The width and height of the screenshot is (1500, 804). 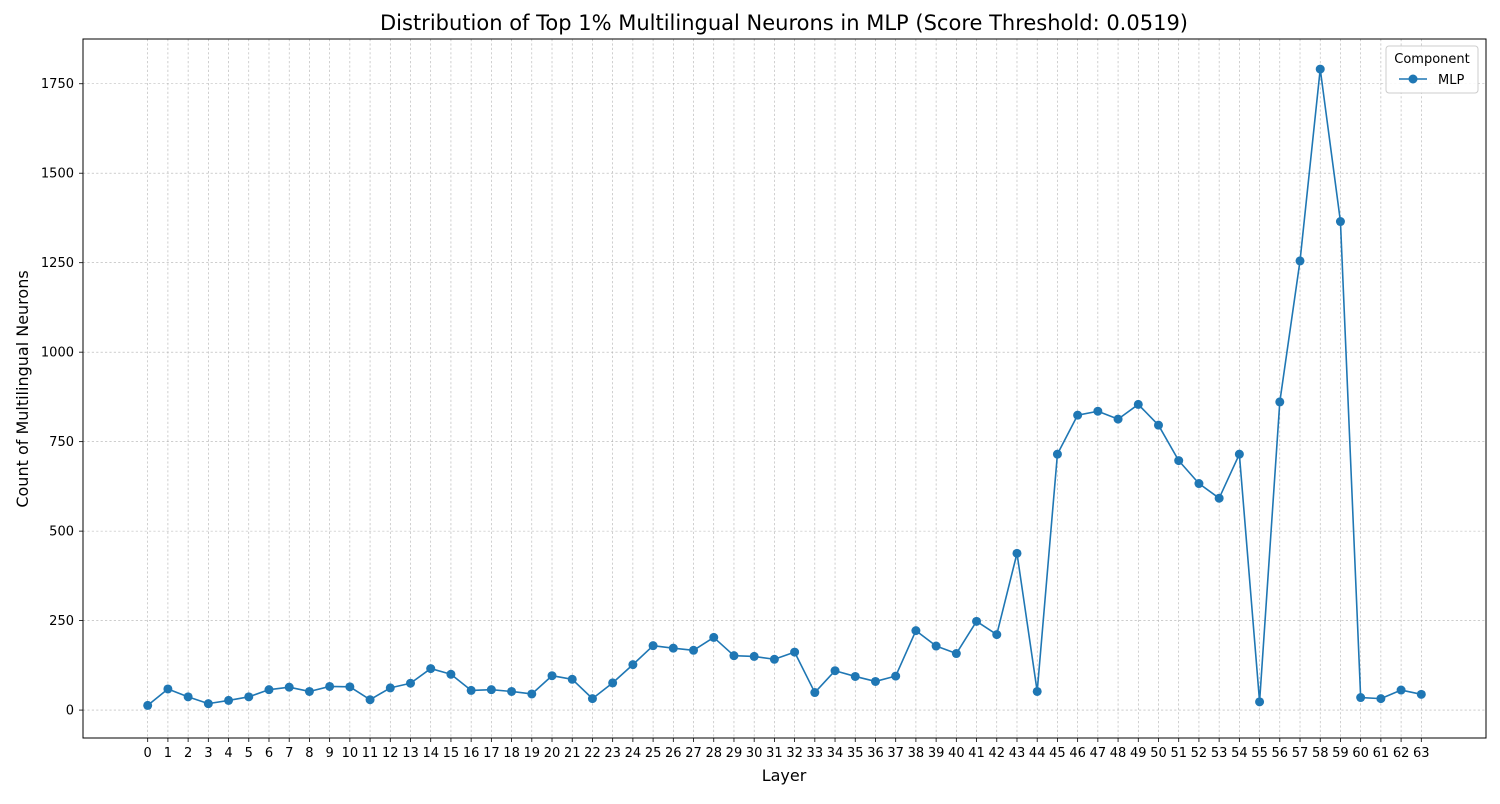 I want to click on x-tick-label: 56, so click(x=1280, y=753).